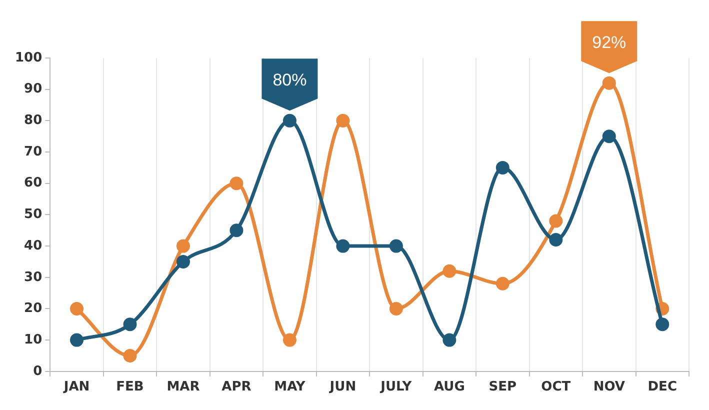 Image resolution: width=709 pixels, height=410 pixels. Describe the element at coordinates (183, 387) in the screenshot. I see `x-tick-label: MAR` at that location.